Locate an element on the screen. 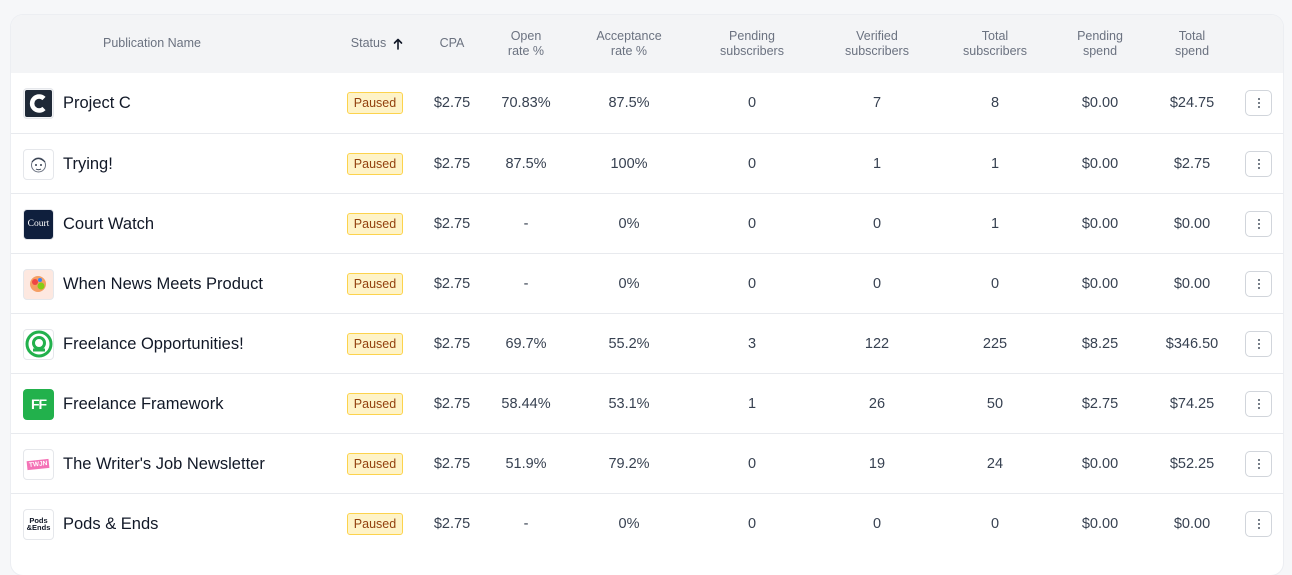  column-header-cpa: CPA is located at coordinates (452, 43).